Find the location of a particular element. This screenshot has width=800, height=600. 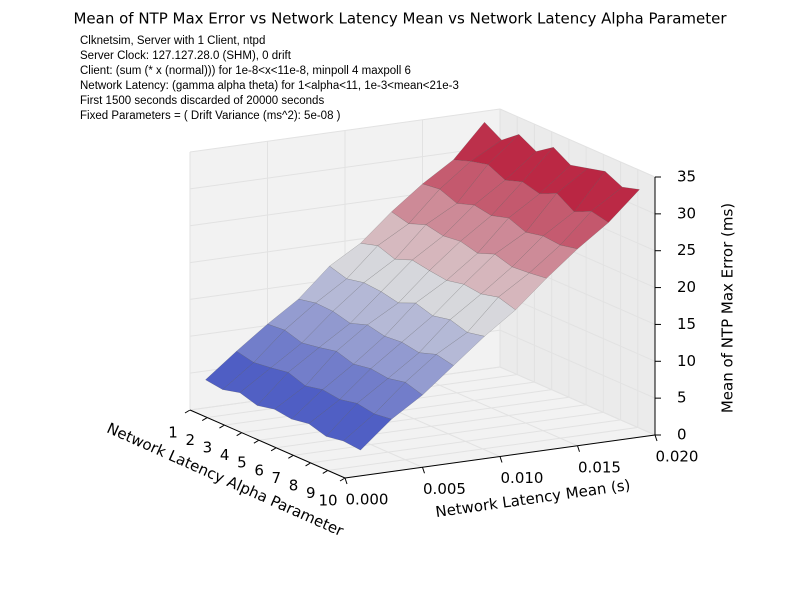

x-tick-label: 1 is located at coordinates (173, 433).